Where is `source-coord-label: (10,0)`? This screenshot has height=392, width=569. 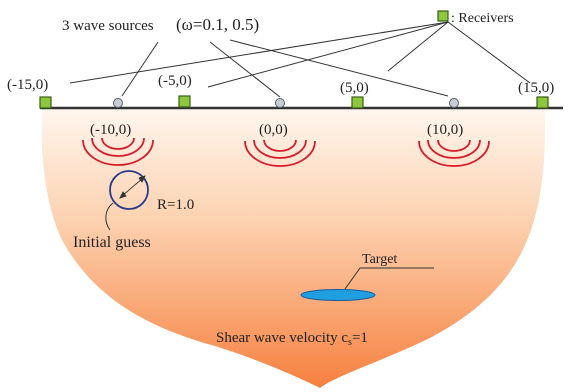
source-coord-label: (10,0) is located at coordinates (445, 130).